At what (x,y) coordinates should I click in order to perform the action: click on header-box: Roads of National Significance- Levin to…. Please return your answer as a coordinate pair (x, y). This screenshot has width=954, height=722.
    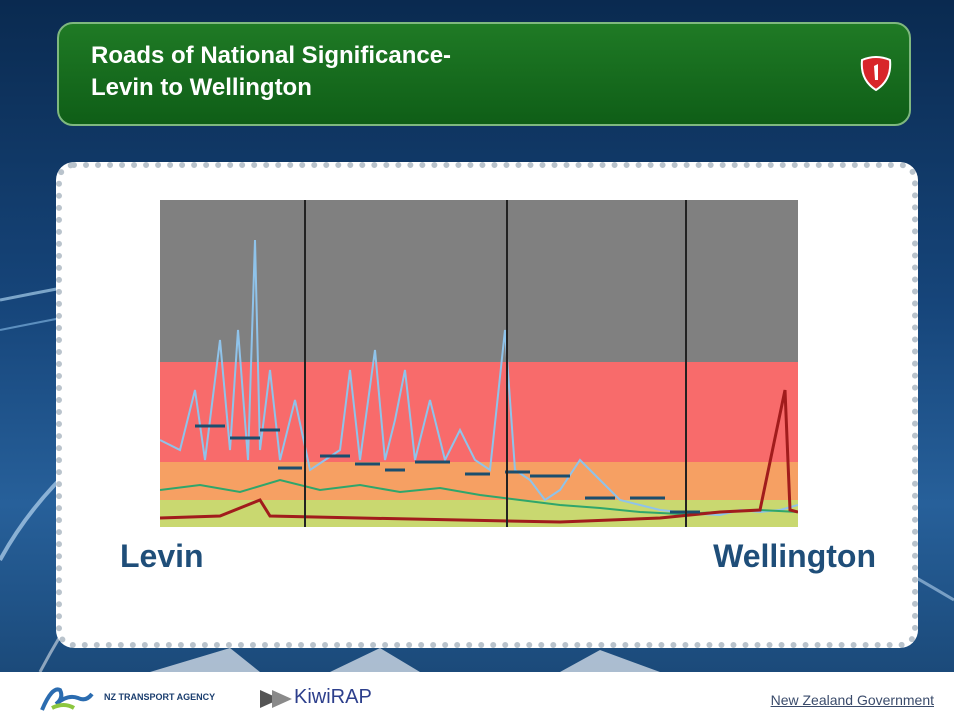
    Looking at the image, I should click on (484, 74).